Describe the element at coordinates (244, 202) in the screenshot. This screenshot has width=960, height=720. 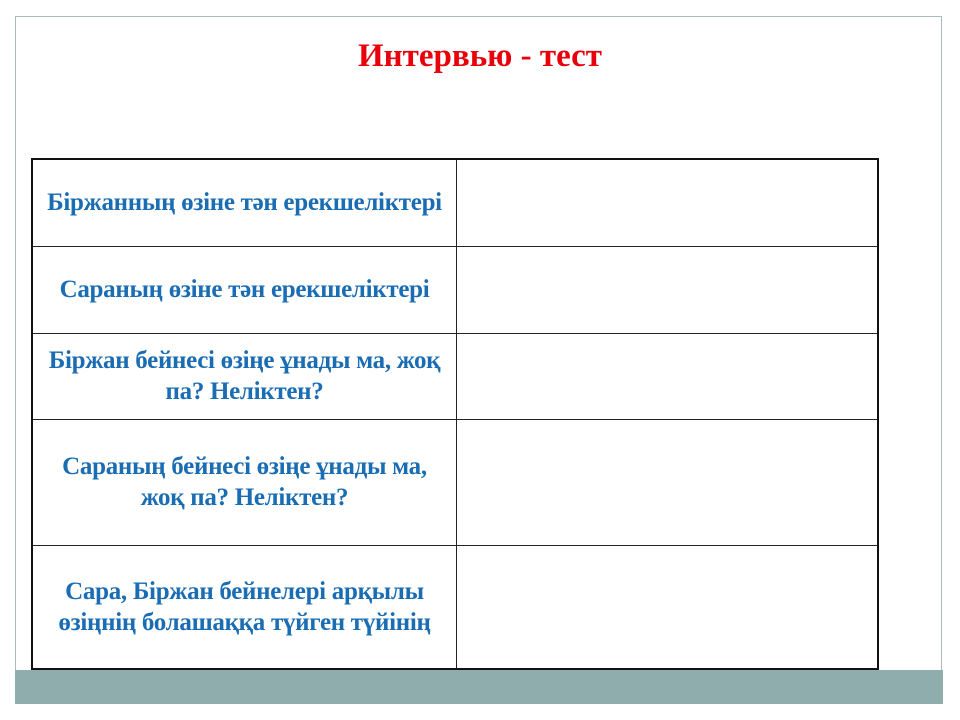
I see `question-cell: Біржанның өзіне тән ерекшеліктері` at that location.